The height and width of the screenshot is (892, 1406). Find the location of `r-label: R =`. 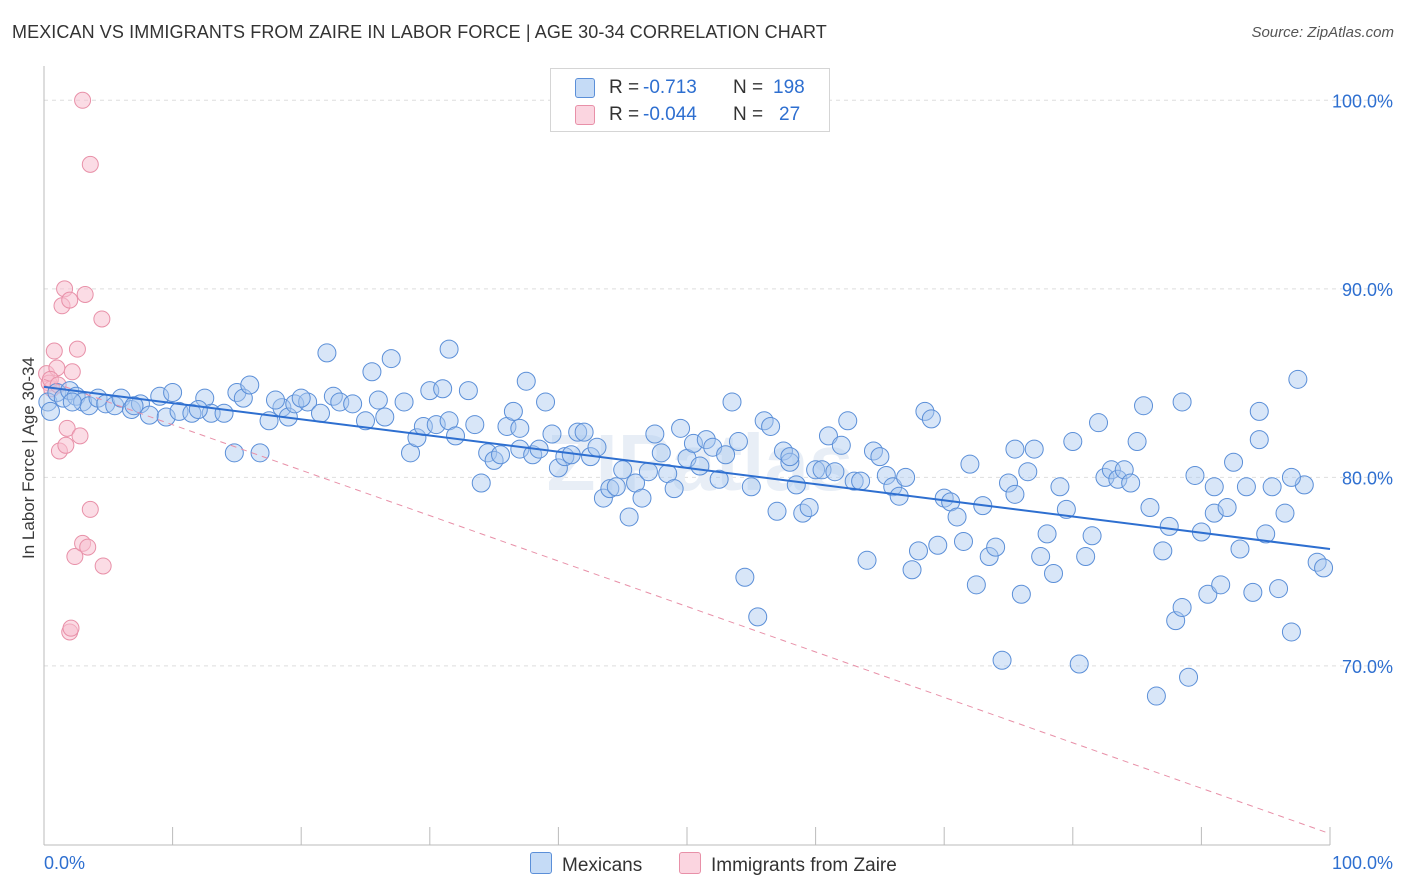

r-label: R = is located at coordinates (624, 114).